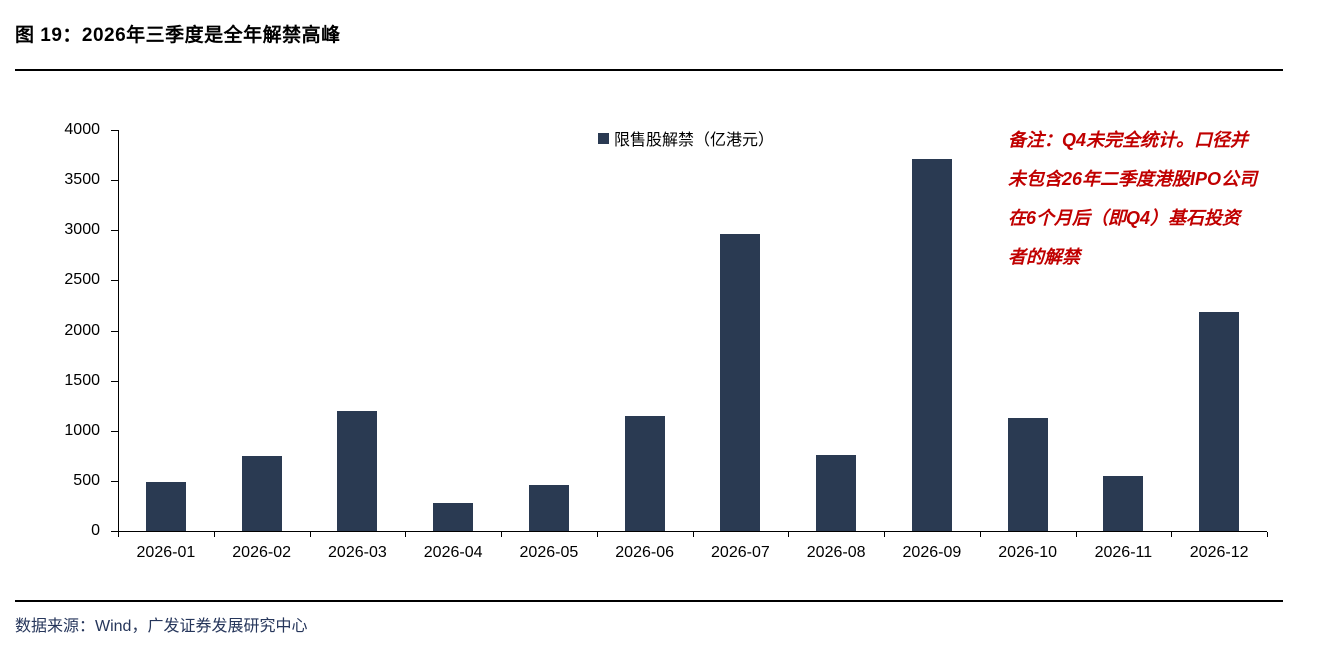  I want to click on y-axis-tick-label: 500, so click(86, 480).